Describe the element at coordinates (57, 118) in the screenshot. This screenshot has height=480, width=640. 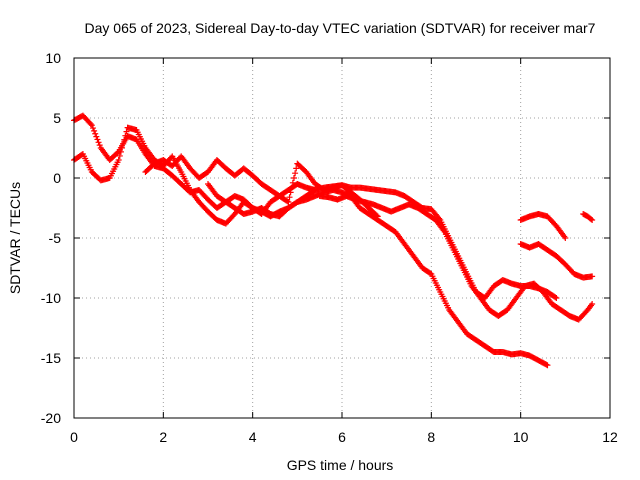
I see `y-tick-label: 5` at that location.